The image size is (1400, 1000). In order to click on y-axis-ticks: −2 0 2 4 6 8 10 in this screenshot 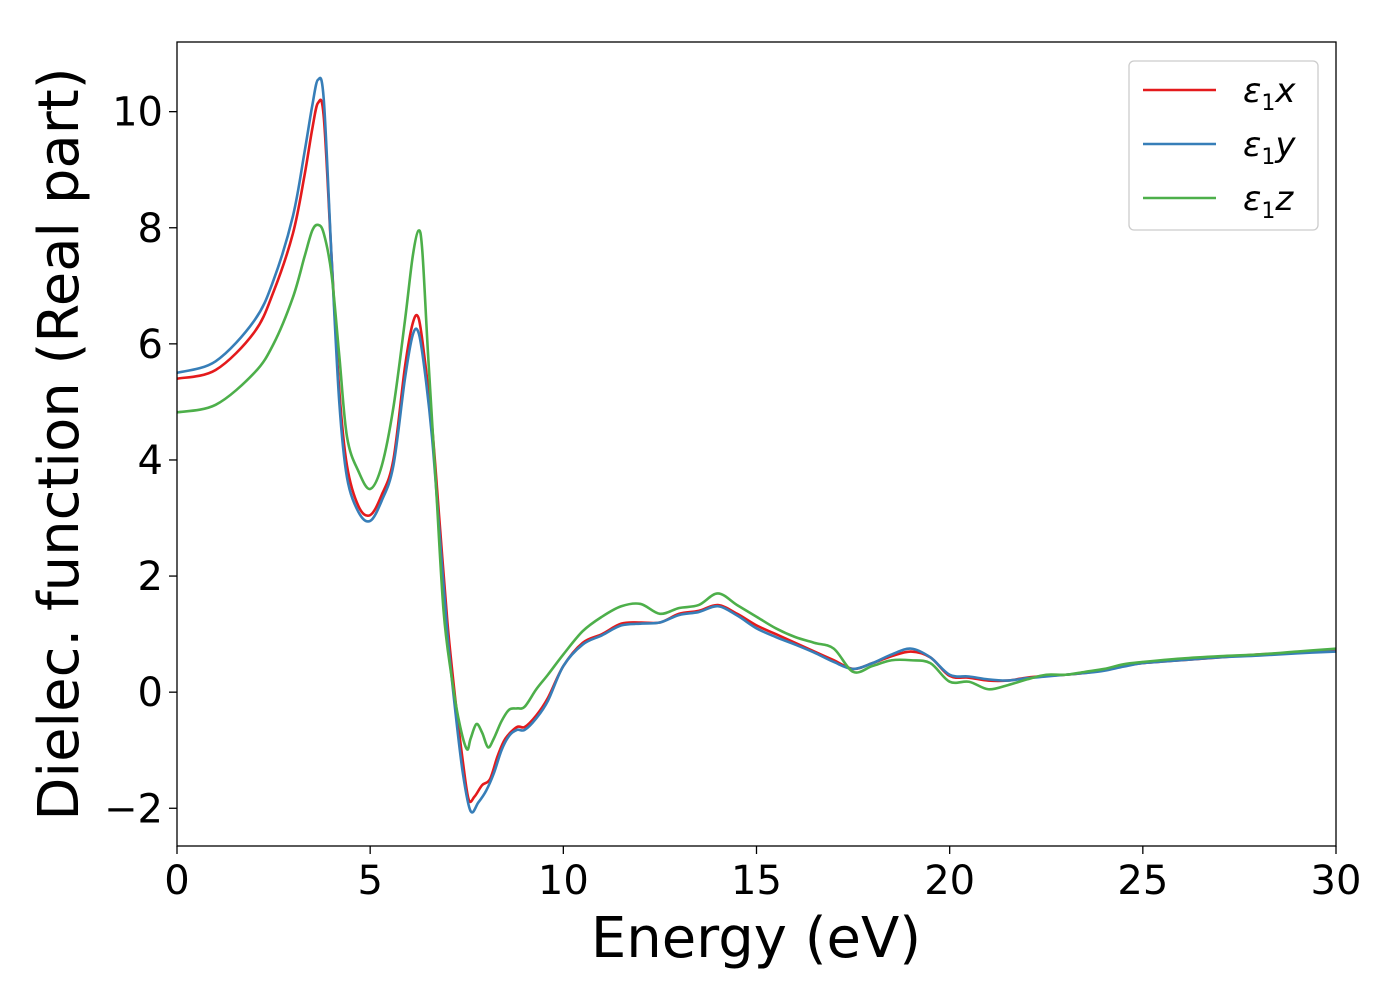, I will do `click(140, 461)`.